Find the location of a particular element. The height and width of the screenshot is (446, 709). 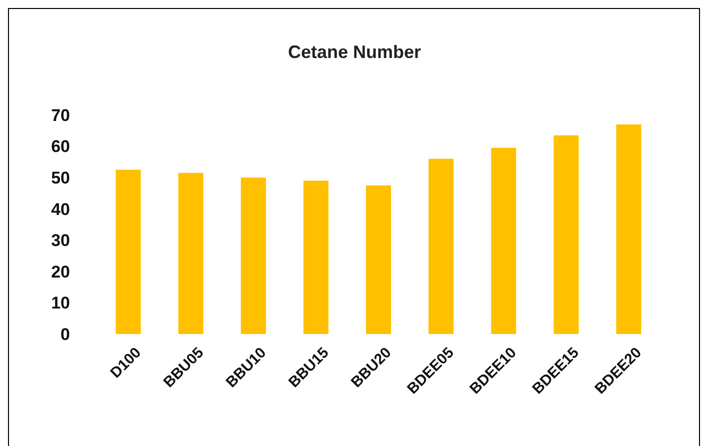

y-tick-label: 0 is located at coordinates (65, 334).